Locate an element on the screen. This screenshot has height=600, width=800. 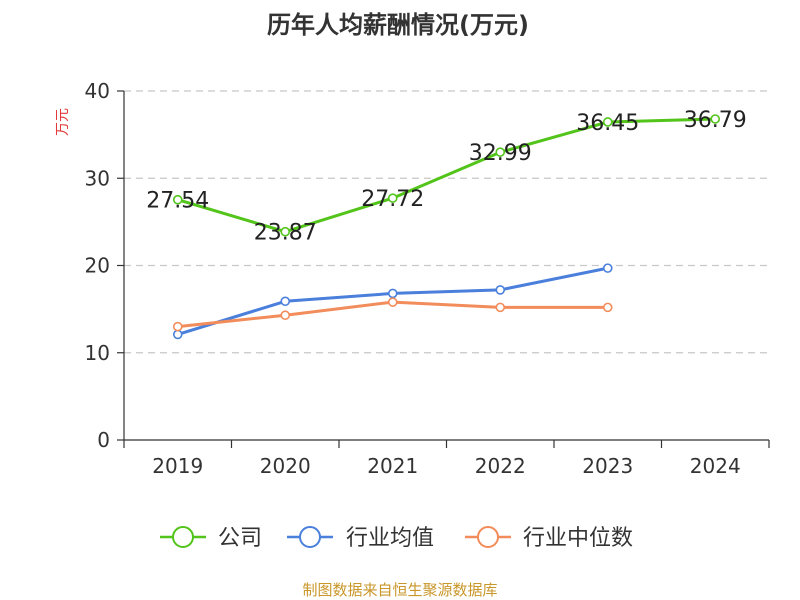
chart-title: 历年人均薪酬情况(万元) is located at coordinates (398, 25).